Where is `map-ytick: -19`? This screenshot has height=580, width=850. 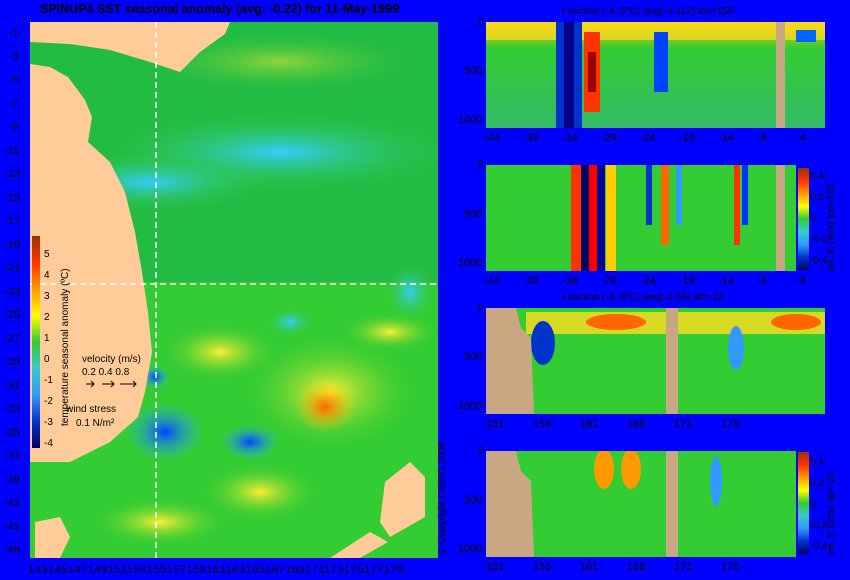 map-ytick: -19 is located at coordinates (12, 244).